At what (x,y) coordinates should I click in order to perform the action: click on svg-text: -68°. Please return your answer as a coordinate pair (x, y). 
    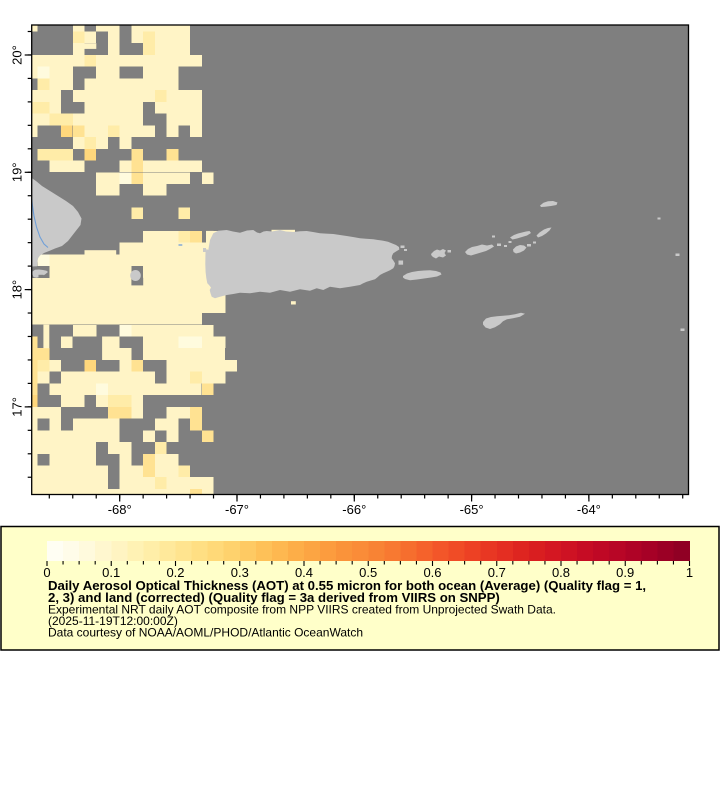
    Looking at the image, I should click on (120, 509).